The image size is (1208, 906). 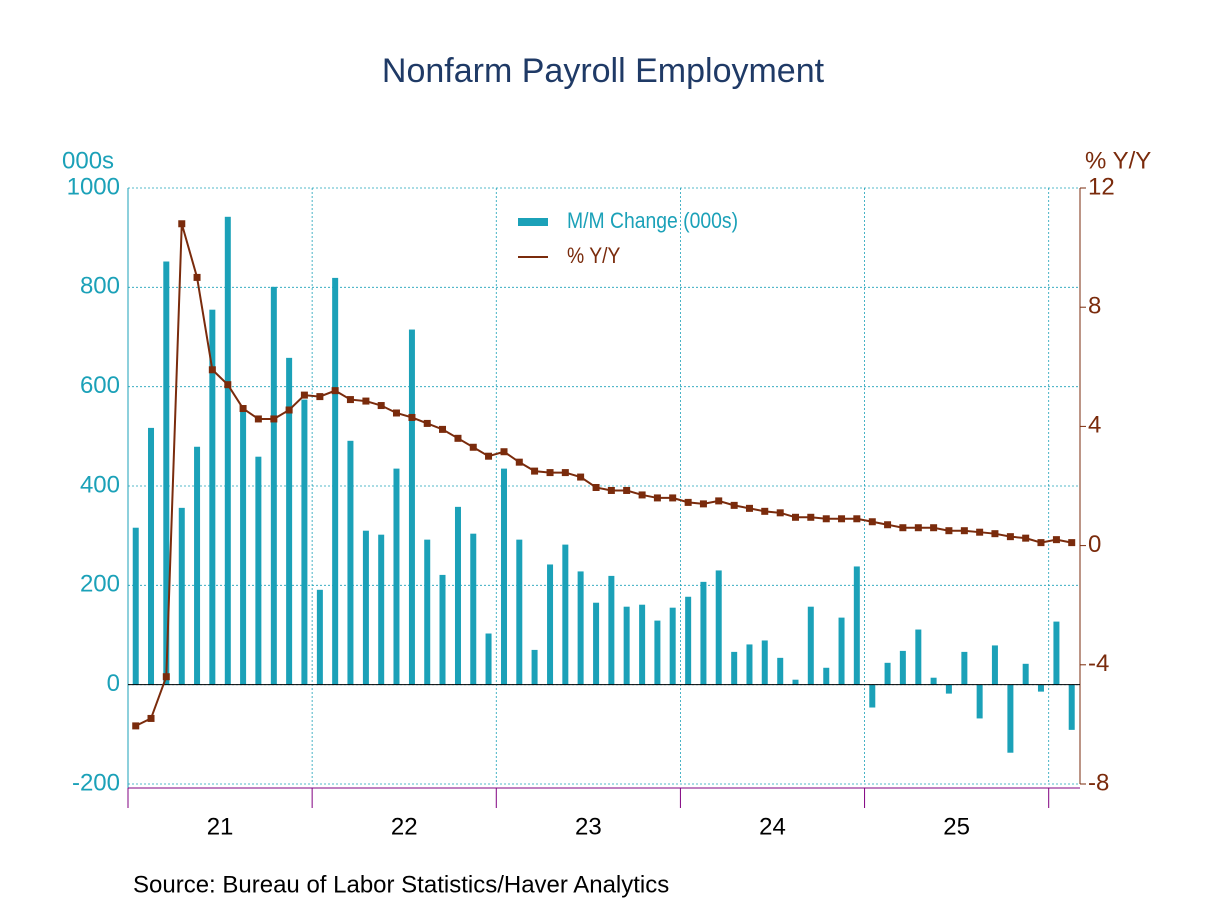 What do you see at coordinates (594, 256) in the screenshot?
I see `legend-label: % Y/Y` at bounding box center [594, 256].